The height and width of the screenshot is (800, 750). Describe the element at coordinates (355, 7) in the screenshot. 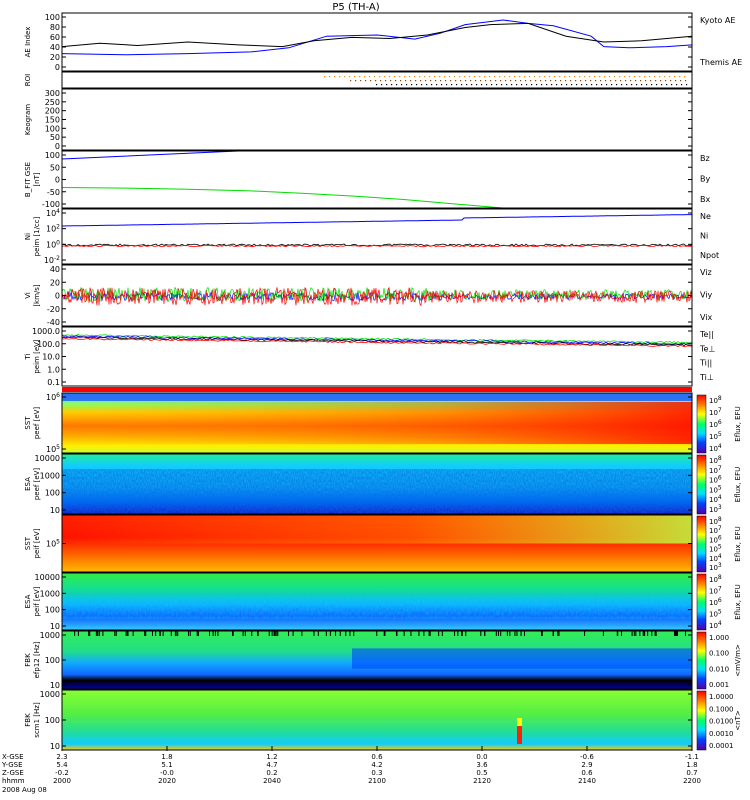

I see `figure-title: P5 (TH-A)` at that location.